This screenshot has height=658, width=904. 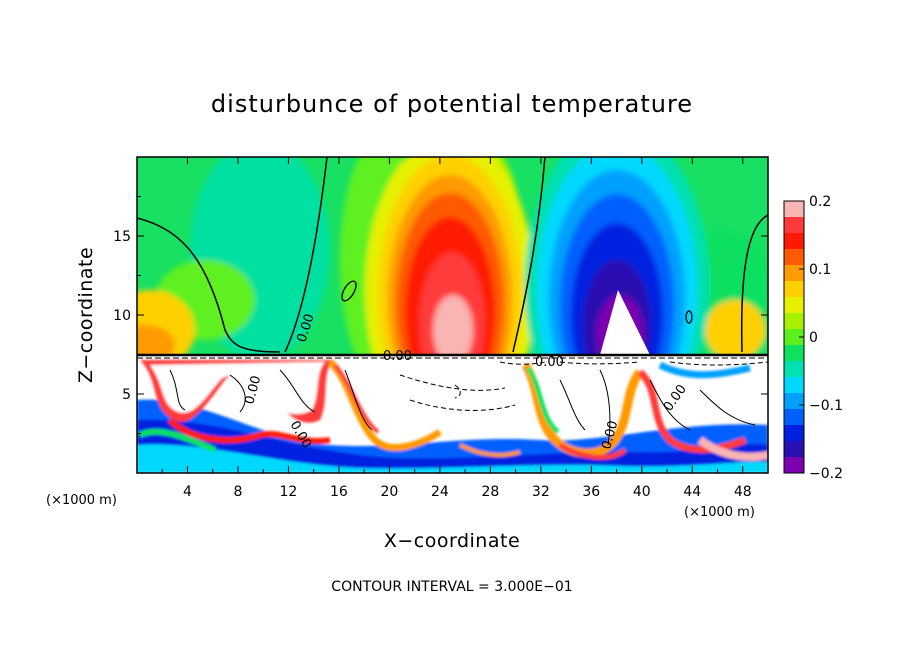 I want to click on x-tick-label: 48, so click(x=743, y=492).